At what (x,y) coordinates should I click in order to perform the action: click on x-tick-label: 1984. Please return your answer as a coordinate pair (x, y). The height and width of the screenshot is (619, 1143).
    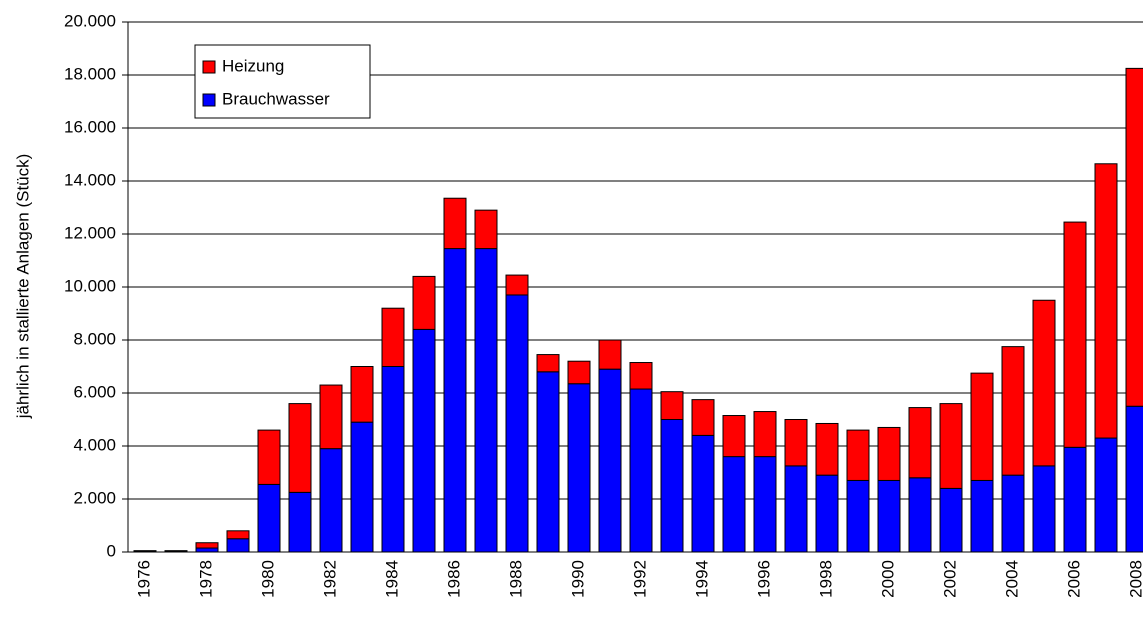
    Looking at the image, I should click on (391, 579).